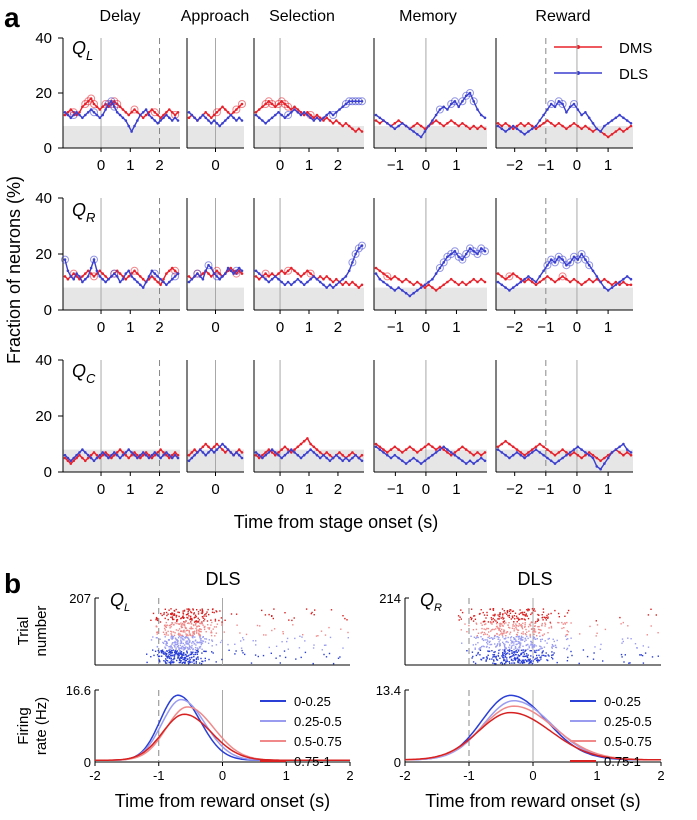 The height and width of the screenshot is (820, 697). I want to click on xtick-label: −2, so click(514, 327).